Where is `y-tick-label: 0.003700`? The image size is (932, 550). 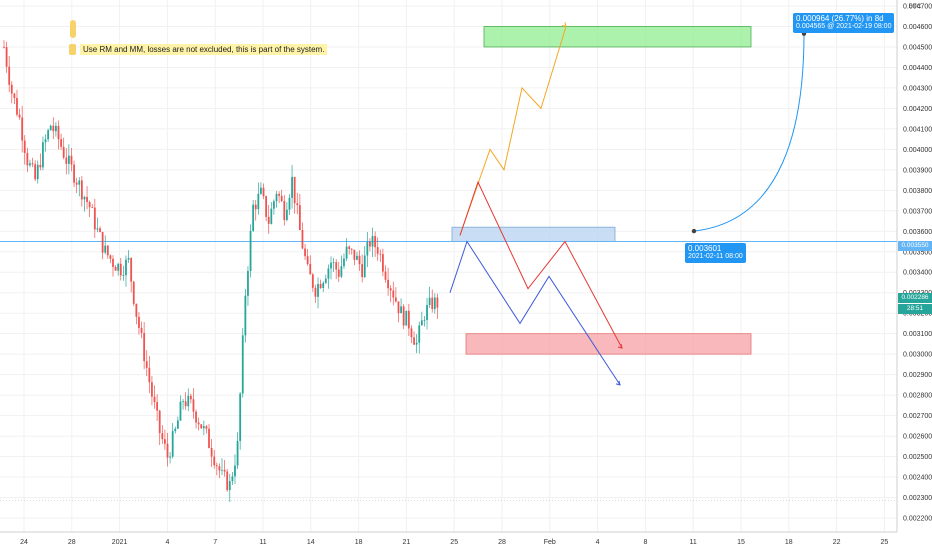
y-tick-label: 0.003700 is located at coordinates (917, 211).